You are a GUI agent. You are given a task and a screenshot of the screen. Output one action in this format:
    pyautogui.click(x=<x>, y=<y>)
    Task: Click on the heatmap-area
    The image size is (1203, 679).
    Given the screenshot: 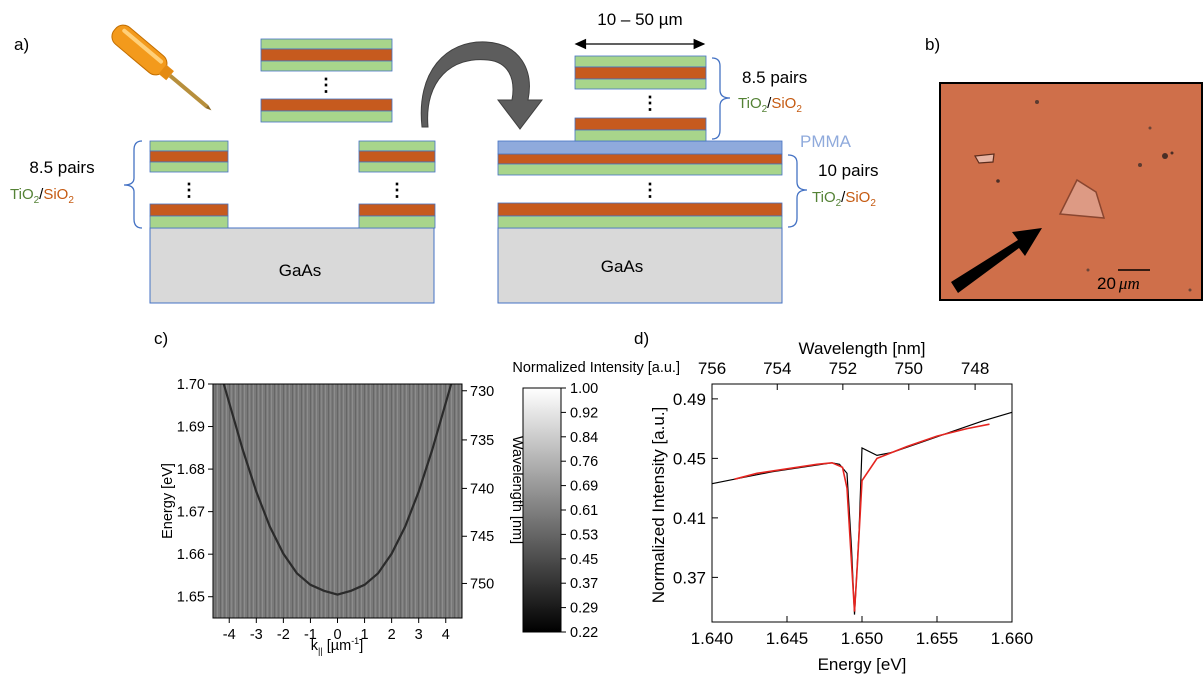 What is the action you would take?
    pyautogui.click(x=337, y=501)
    